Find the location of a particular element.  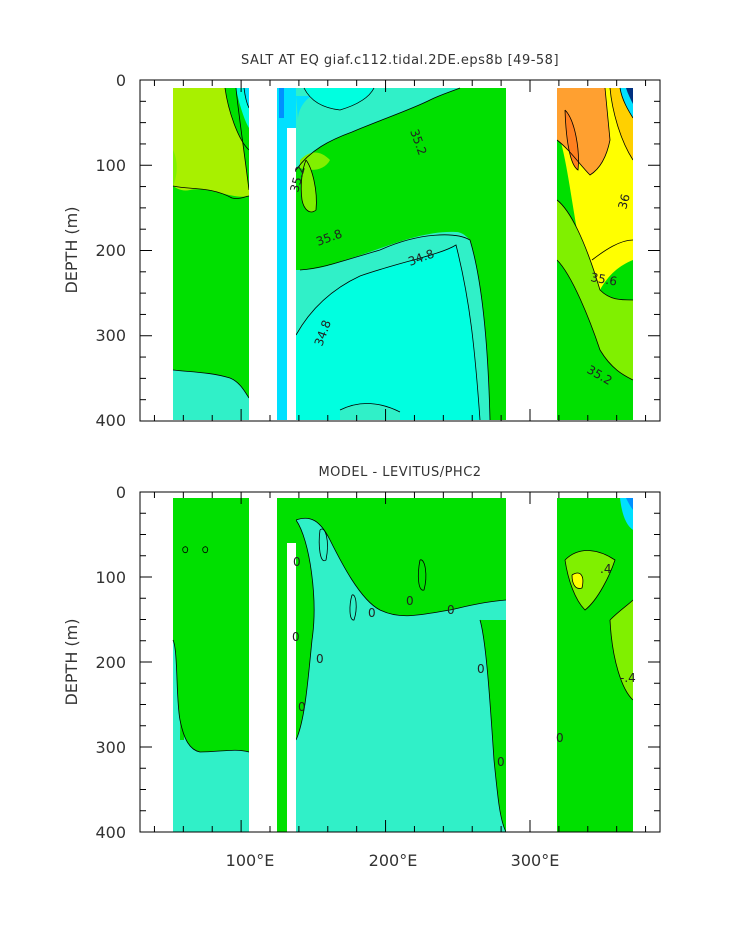

top-pacific-deep is located at coordinates (370, 411).